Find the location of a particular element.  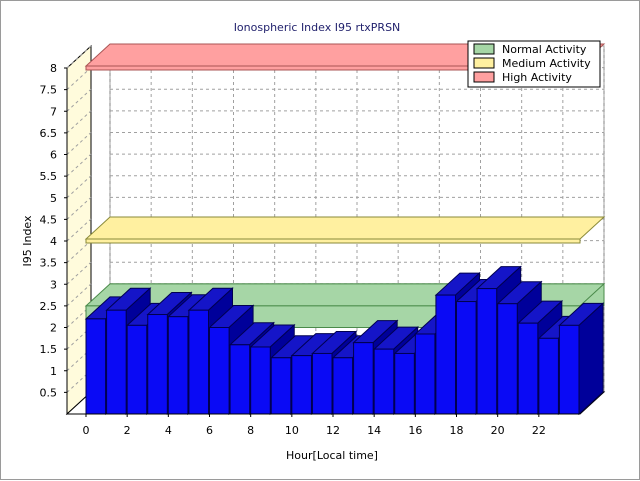

band-top-medium is located at coordinates (345, 228).